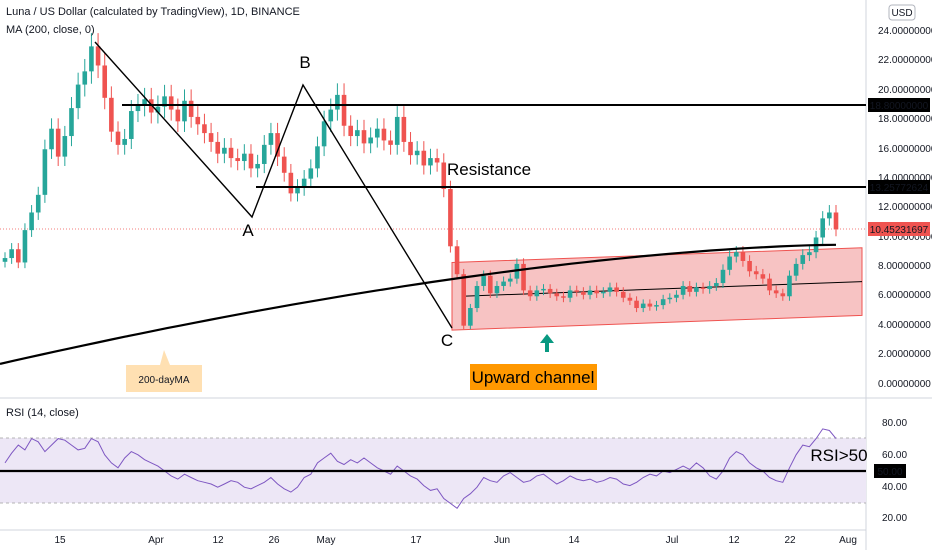 This screenshot has height=550, width=932. I want to click on time-tick: Apr, so click(156, 540).